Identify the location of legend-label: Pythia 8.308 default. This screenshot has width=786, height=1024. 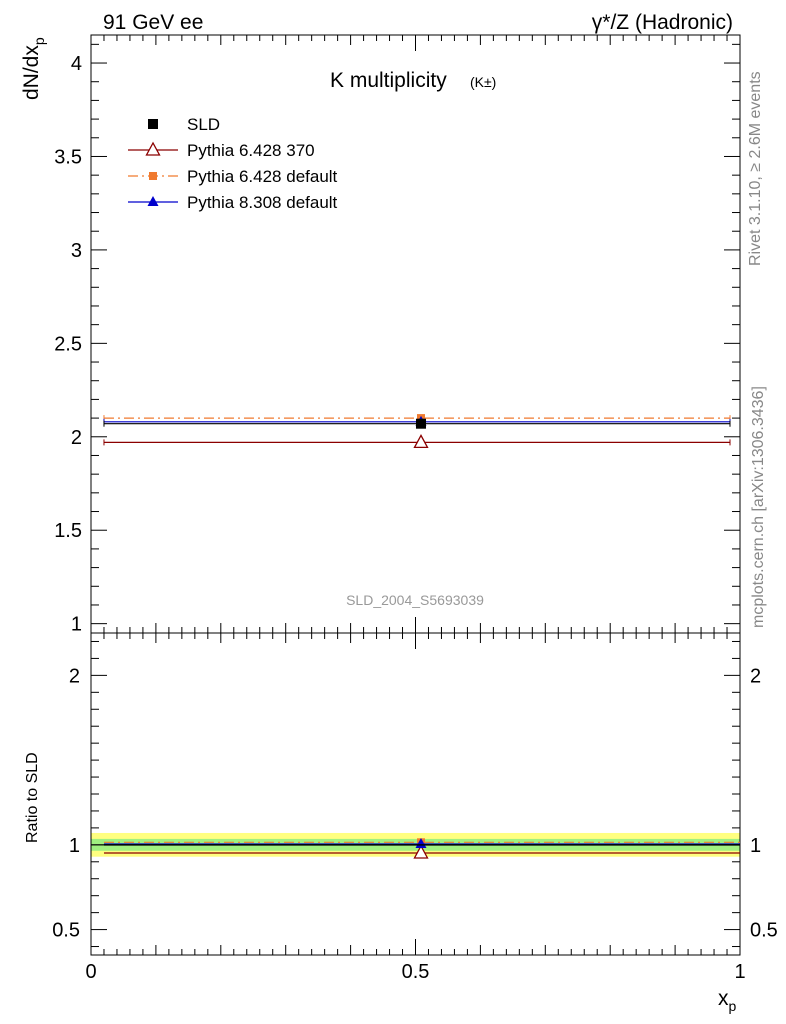
(262, 202).